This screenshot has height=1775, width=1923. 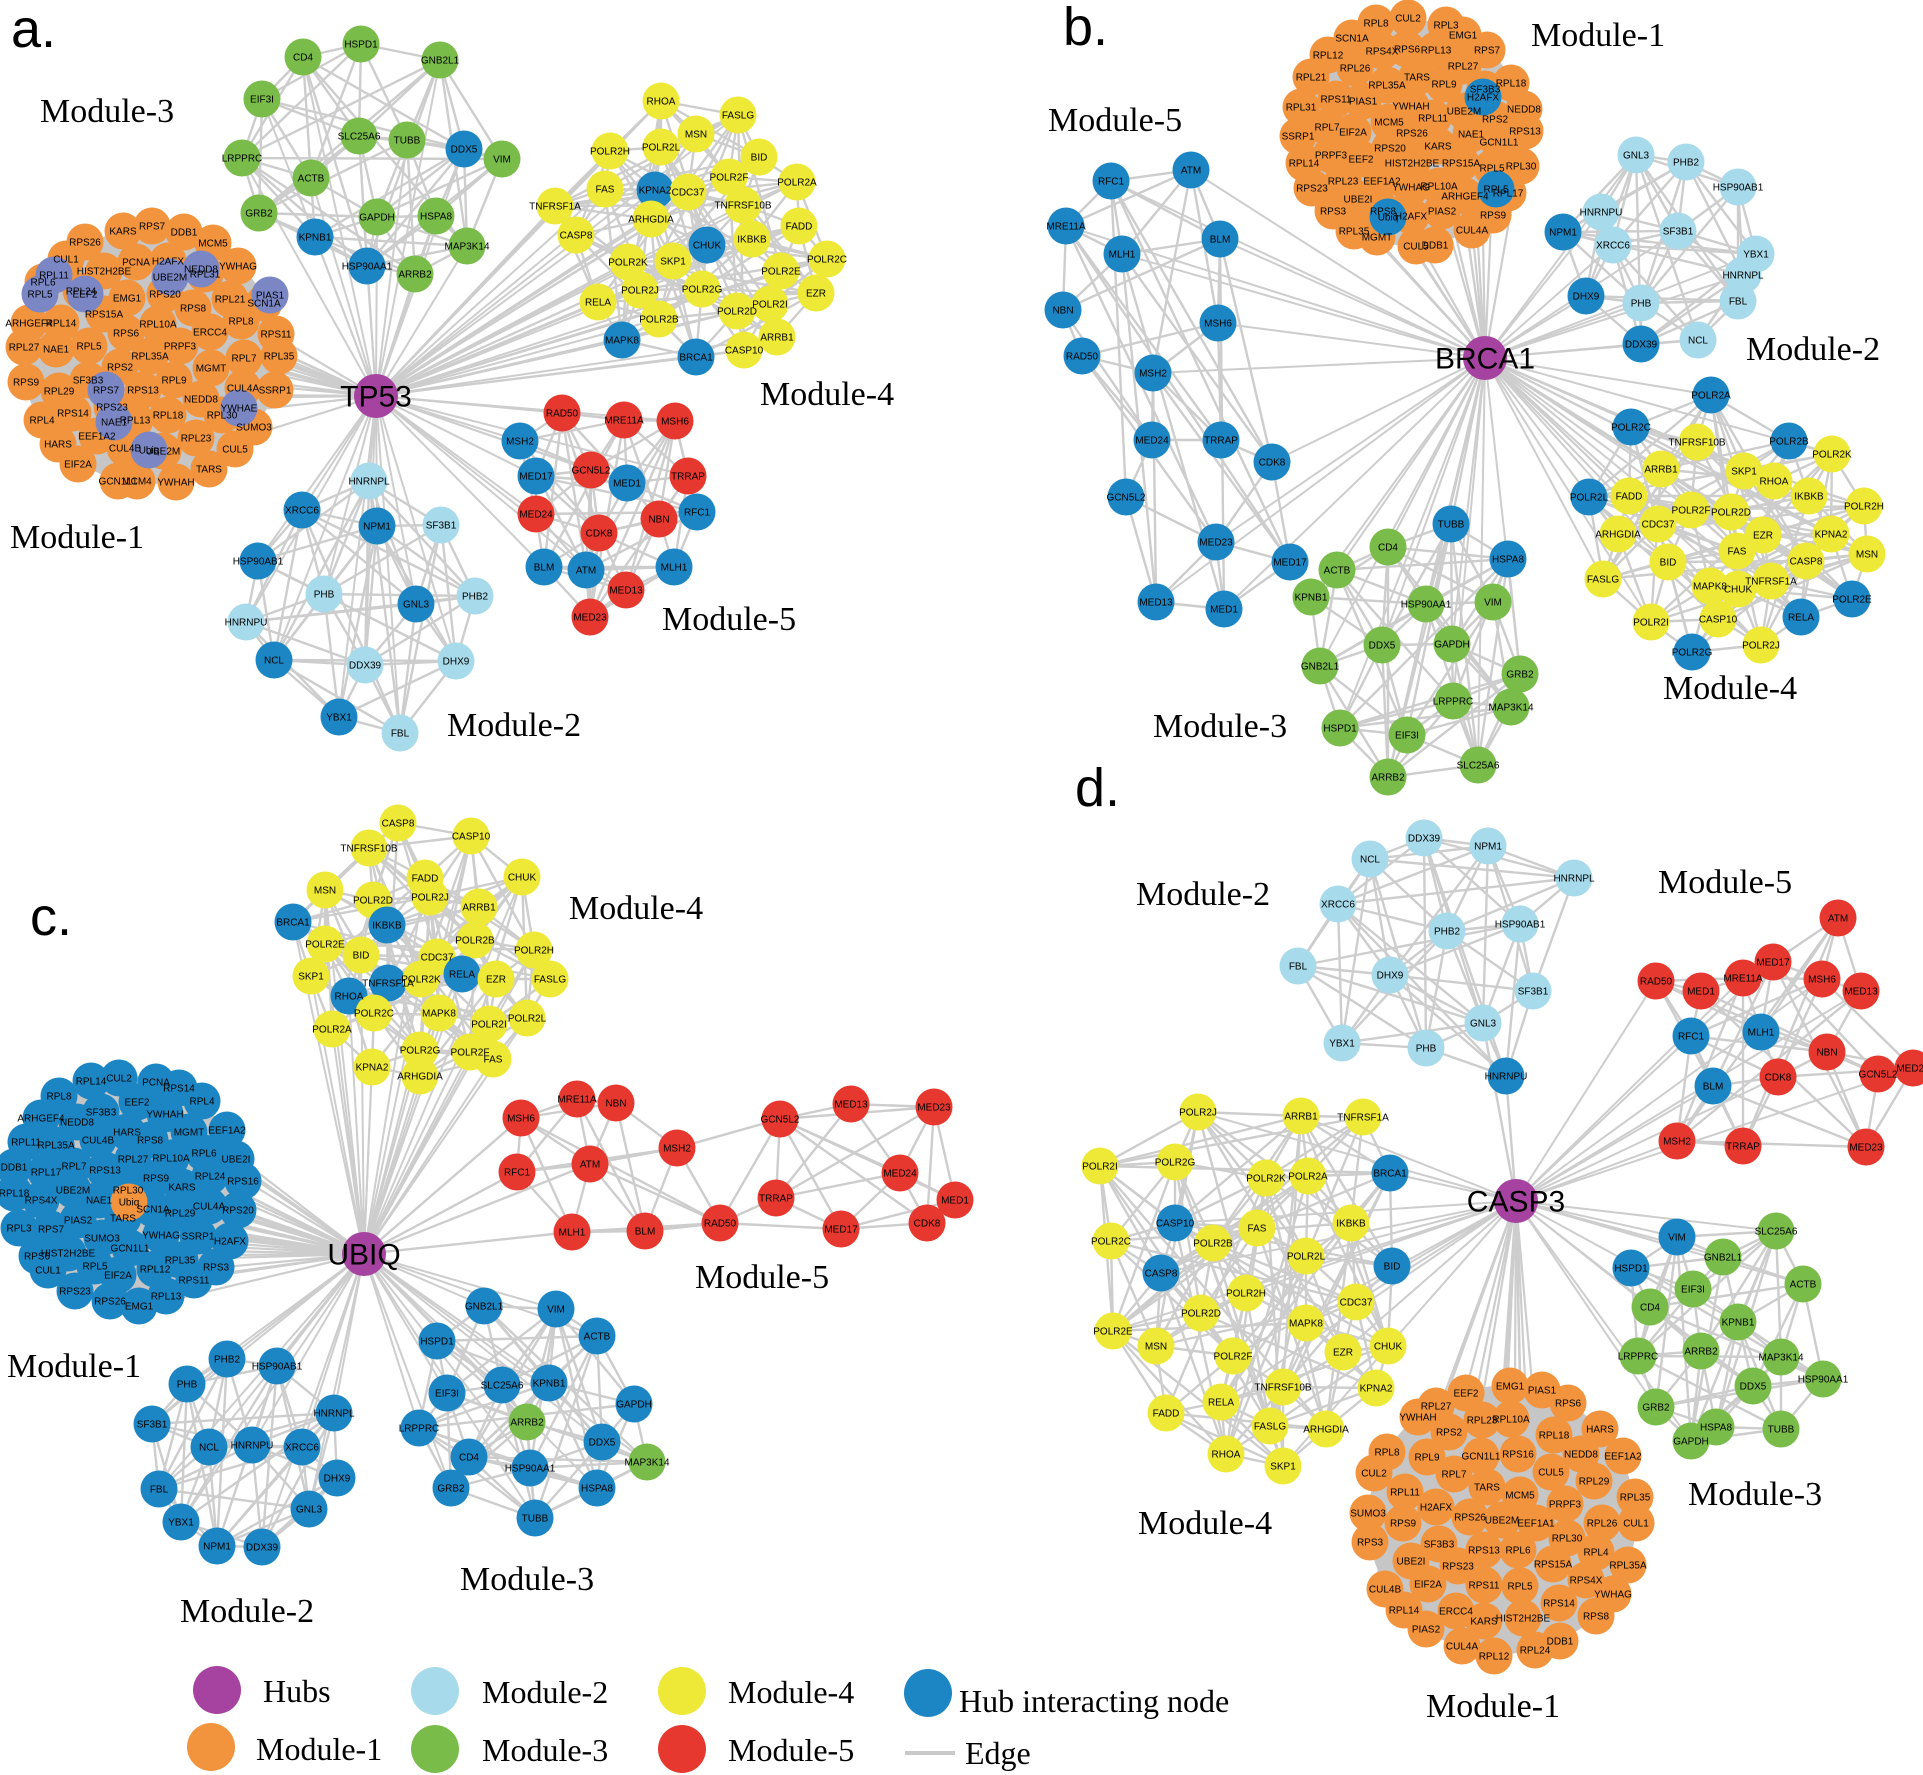 I want to click on svg-text: RHOA, so click(x=661, y=102).